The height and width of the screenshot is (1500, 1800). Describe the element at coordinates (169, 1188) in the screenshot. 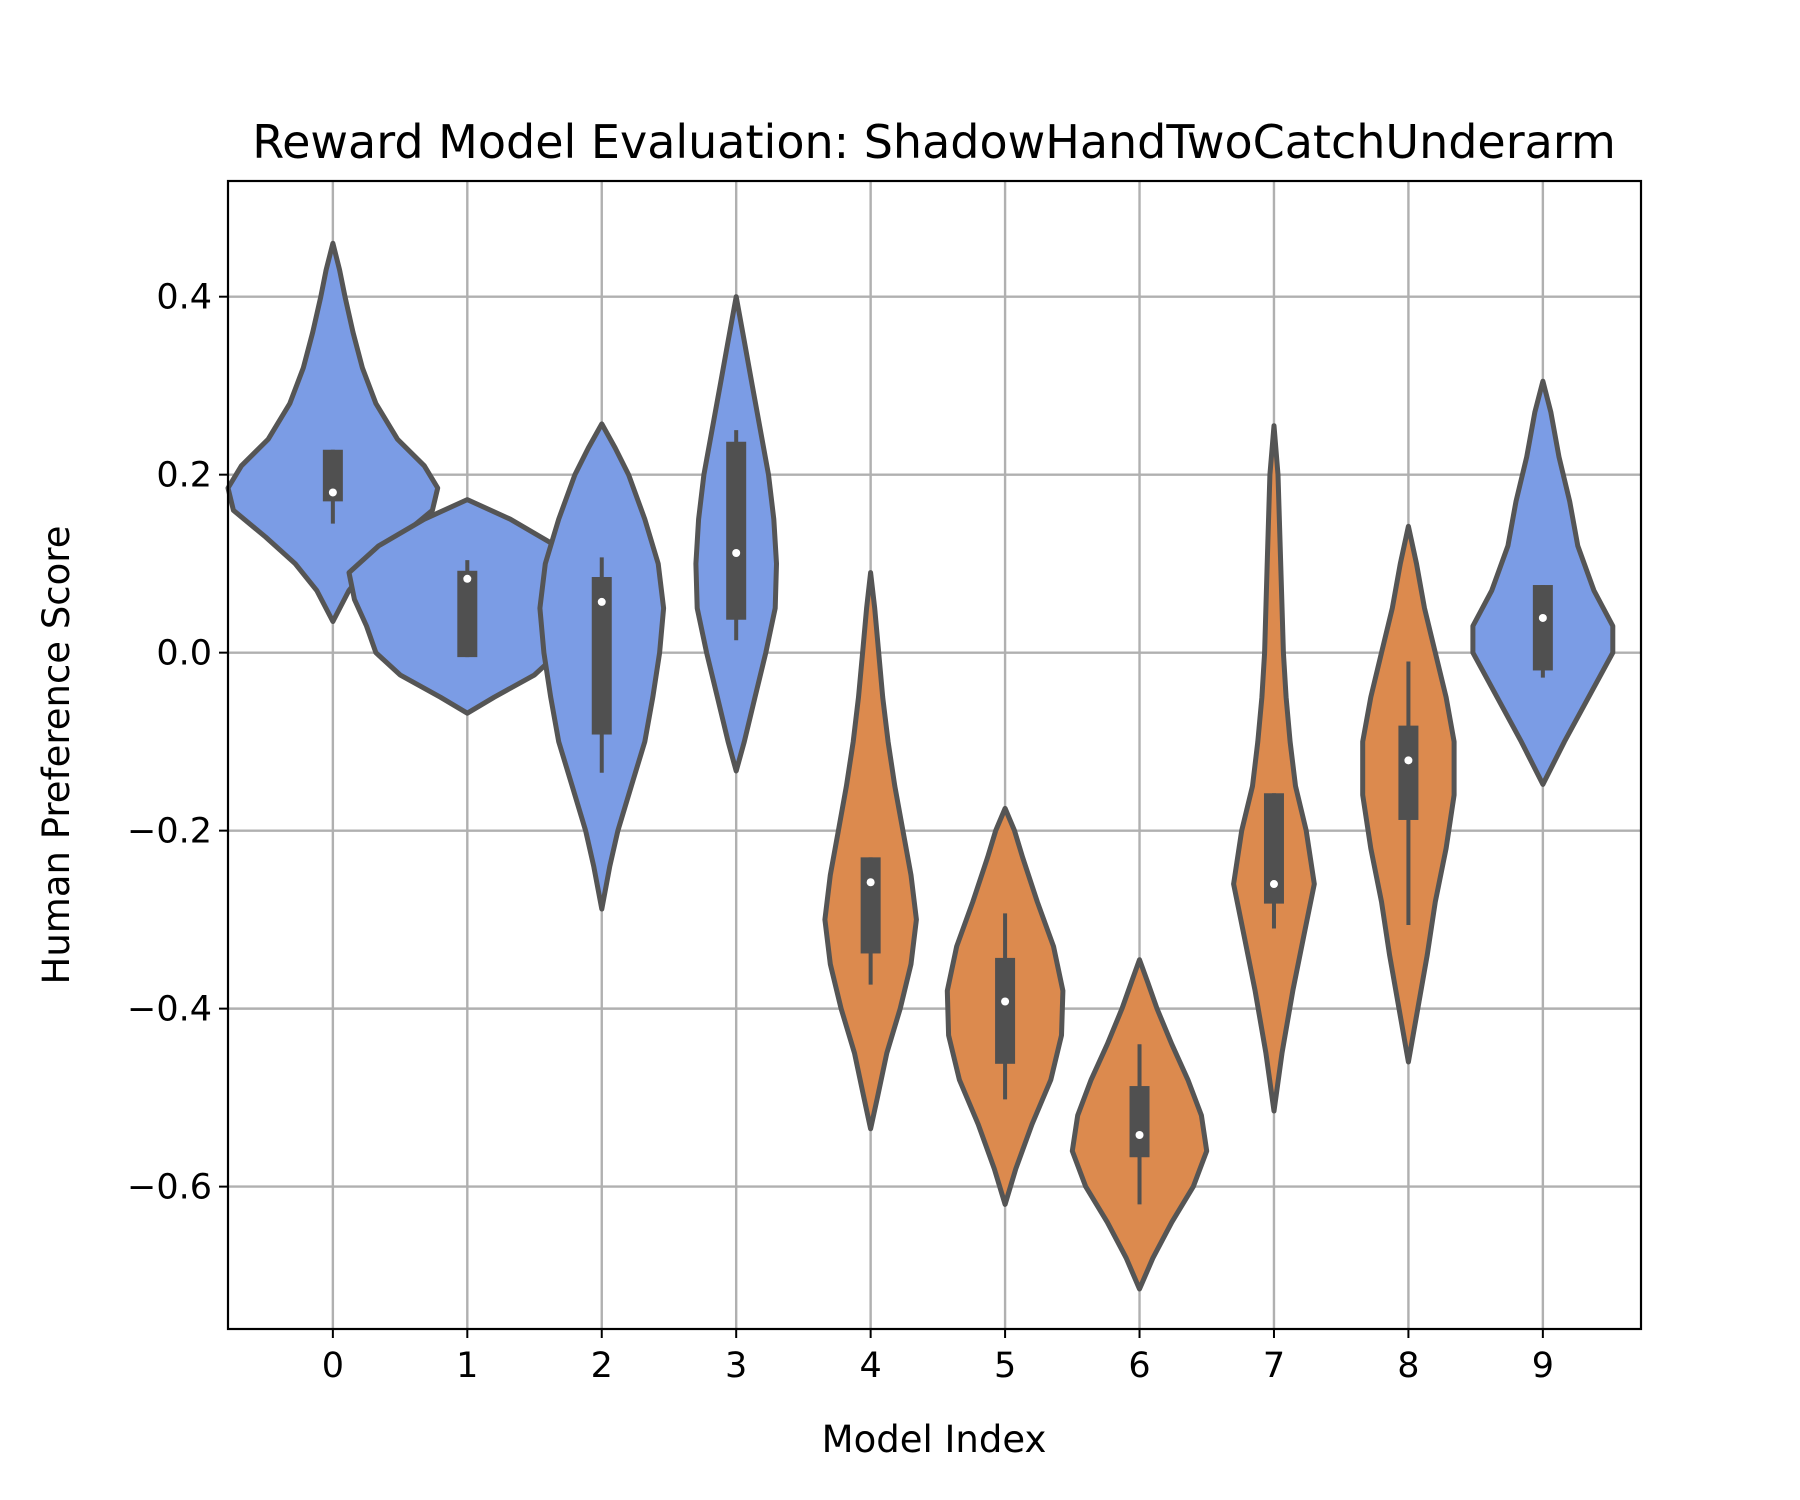

I see `y-tick-label: −0.6` at that location.